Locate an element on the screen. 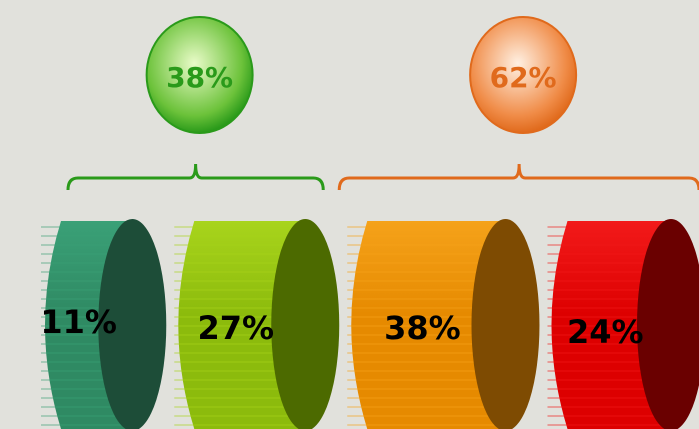 This screenshot has height=429, width=699. segment-value-label: 27% is located at coordinates (235, 328).